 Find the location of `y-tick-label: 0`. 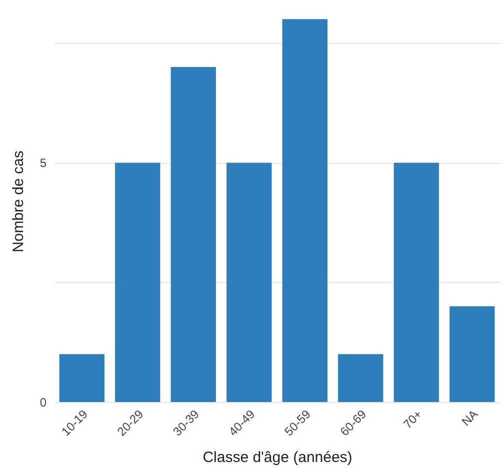

y-tick-label: 0 is located at coordinates (43, 403).